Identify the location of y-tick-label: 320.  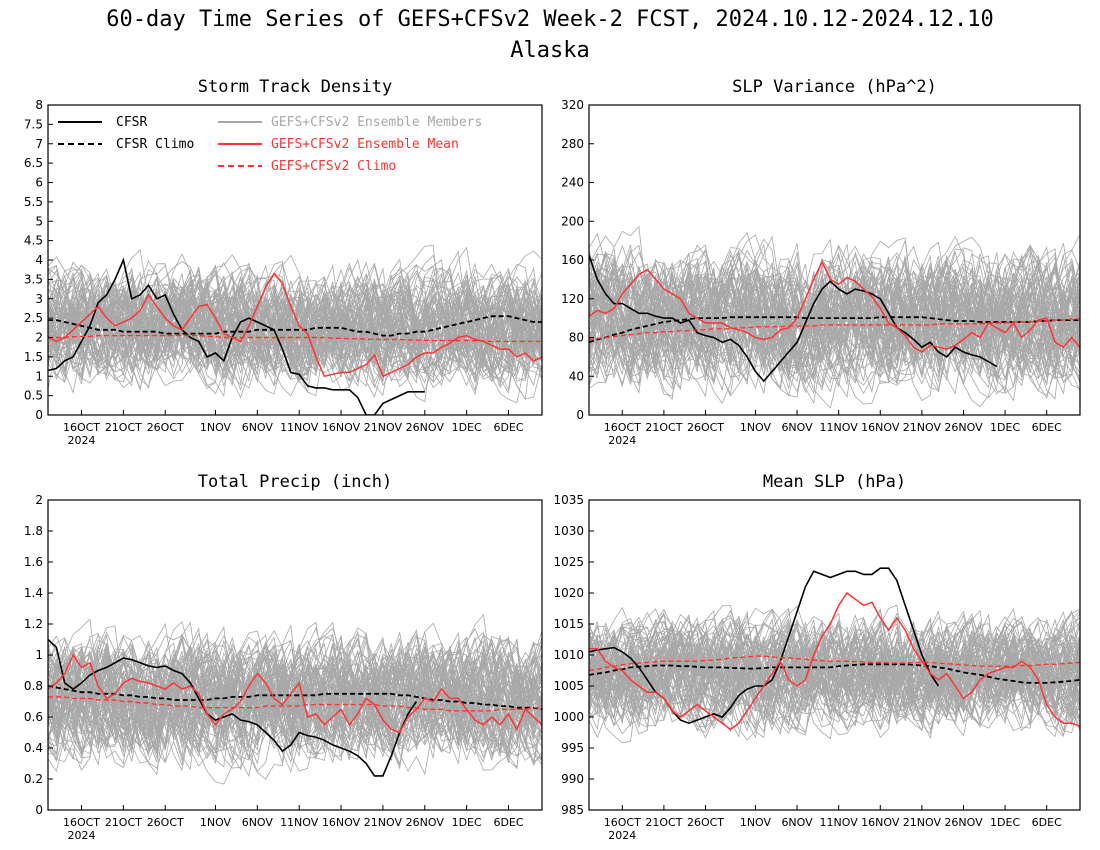
(572, 105).